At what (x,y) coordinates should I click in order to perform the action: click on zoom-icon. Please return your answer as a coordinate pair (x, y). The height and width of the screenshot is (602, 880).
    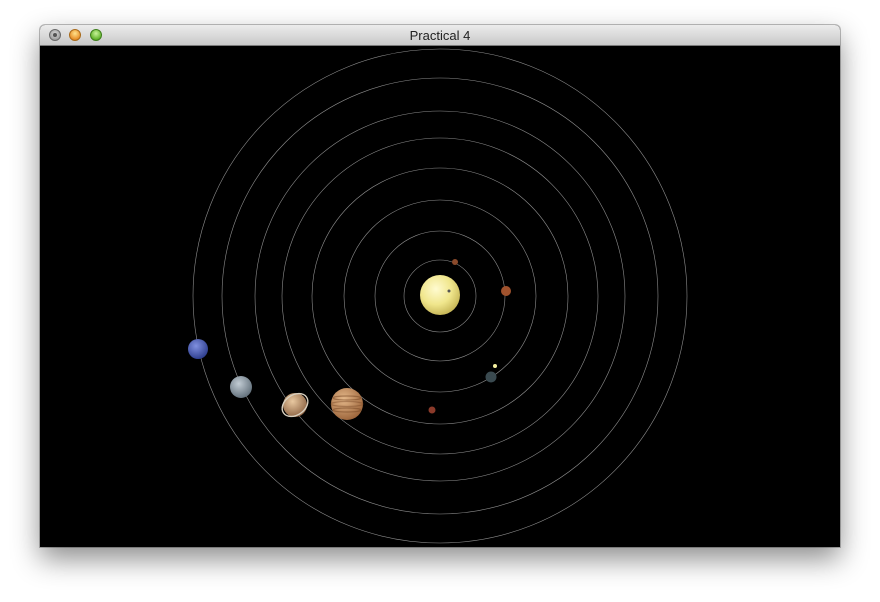
    Looking at the image, I should click on (96, 35).